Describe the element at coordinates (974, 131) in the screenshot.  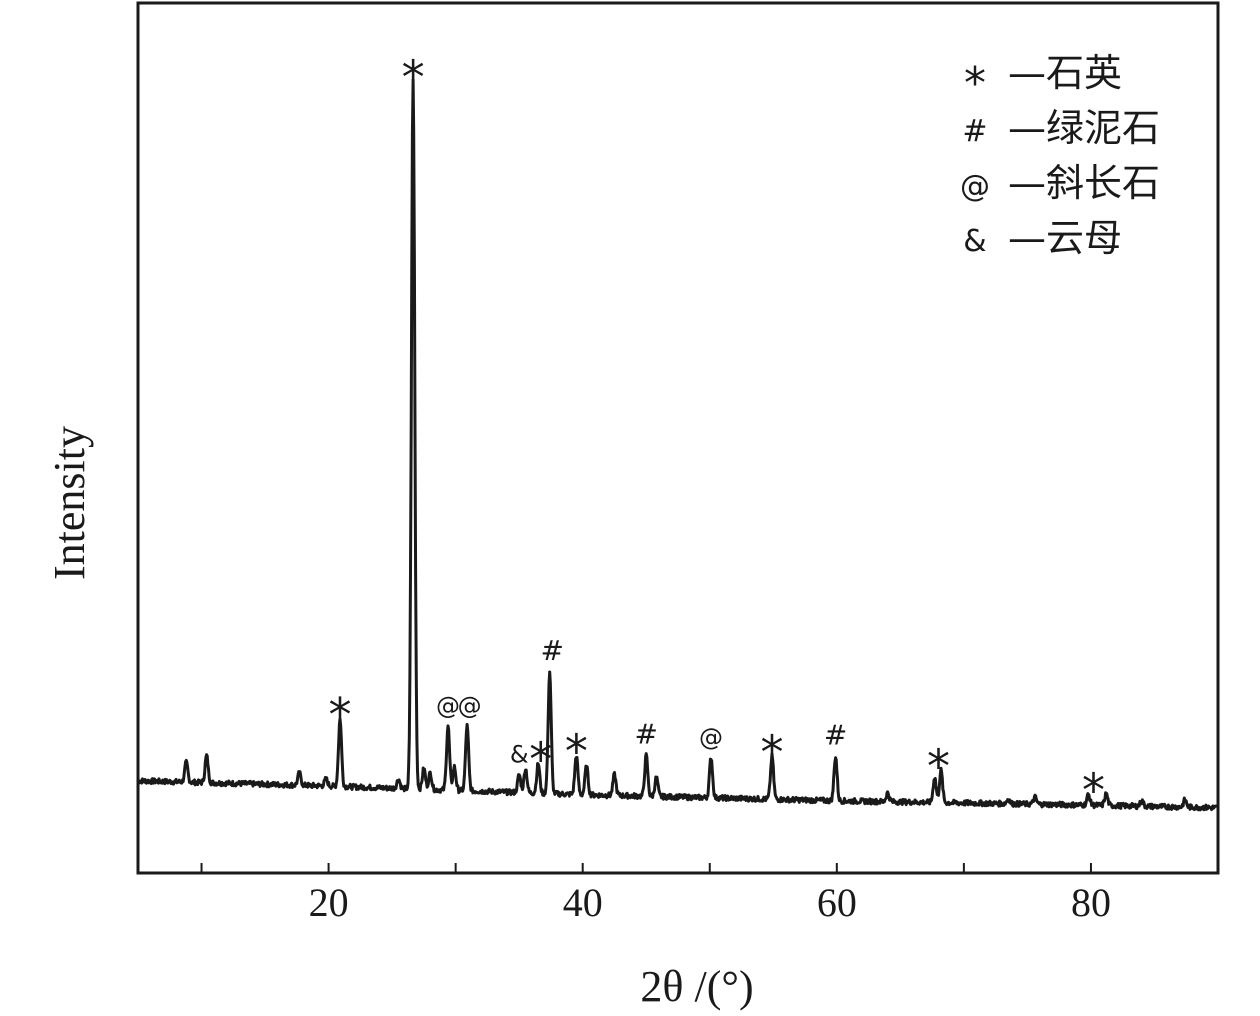
I see `legend-symbol-hash: #` at that location.